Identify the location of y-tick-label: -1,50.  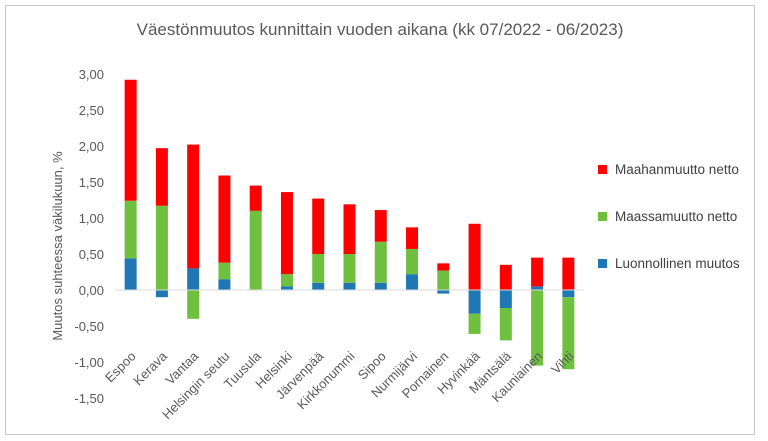
(89, 398).